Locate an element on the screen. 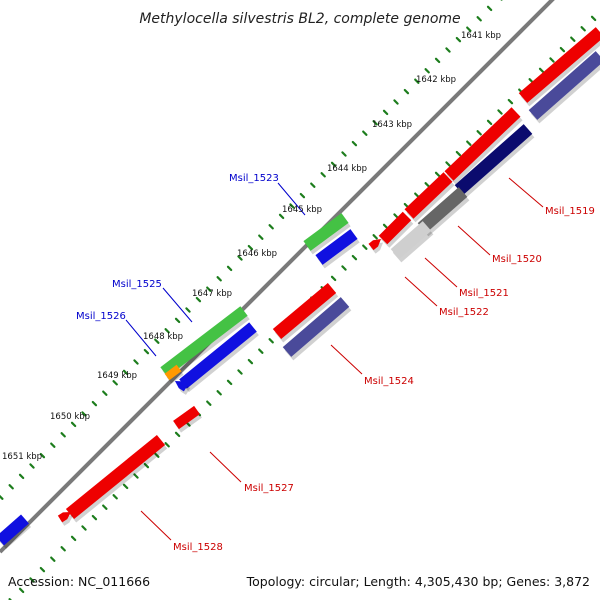  feature-msil-1522-match is located at coordinates (412, 242).